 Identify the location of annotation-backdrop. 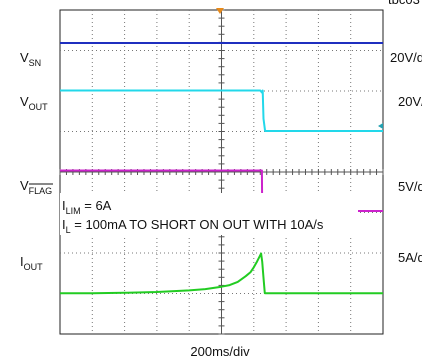
(209, 214).